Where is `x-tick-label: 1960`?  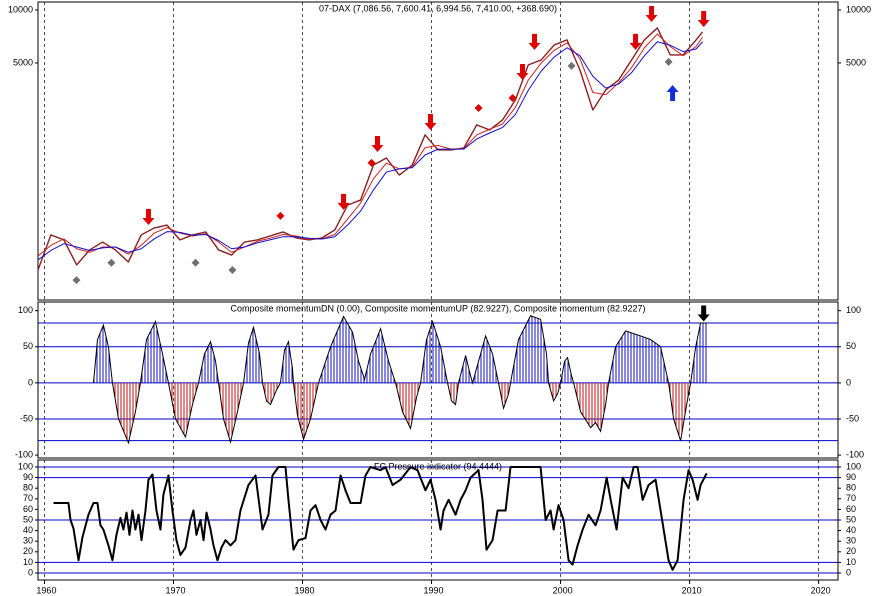
x-tick-label: 1960 is located at coordinates (46, 590).